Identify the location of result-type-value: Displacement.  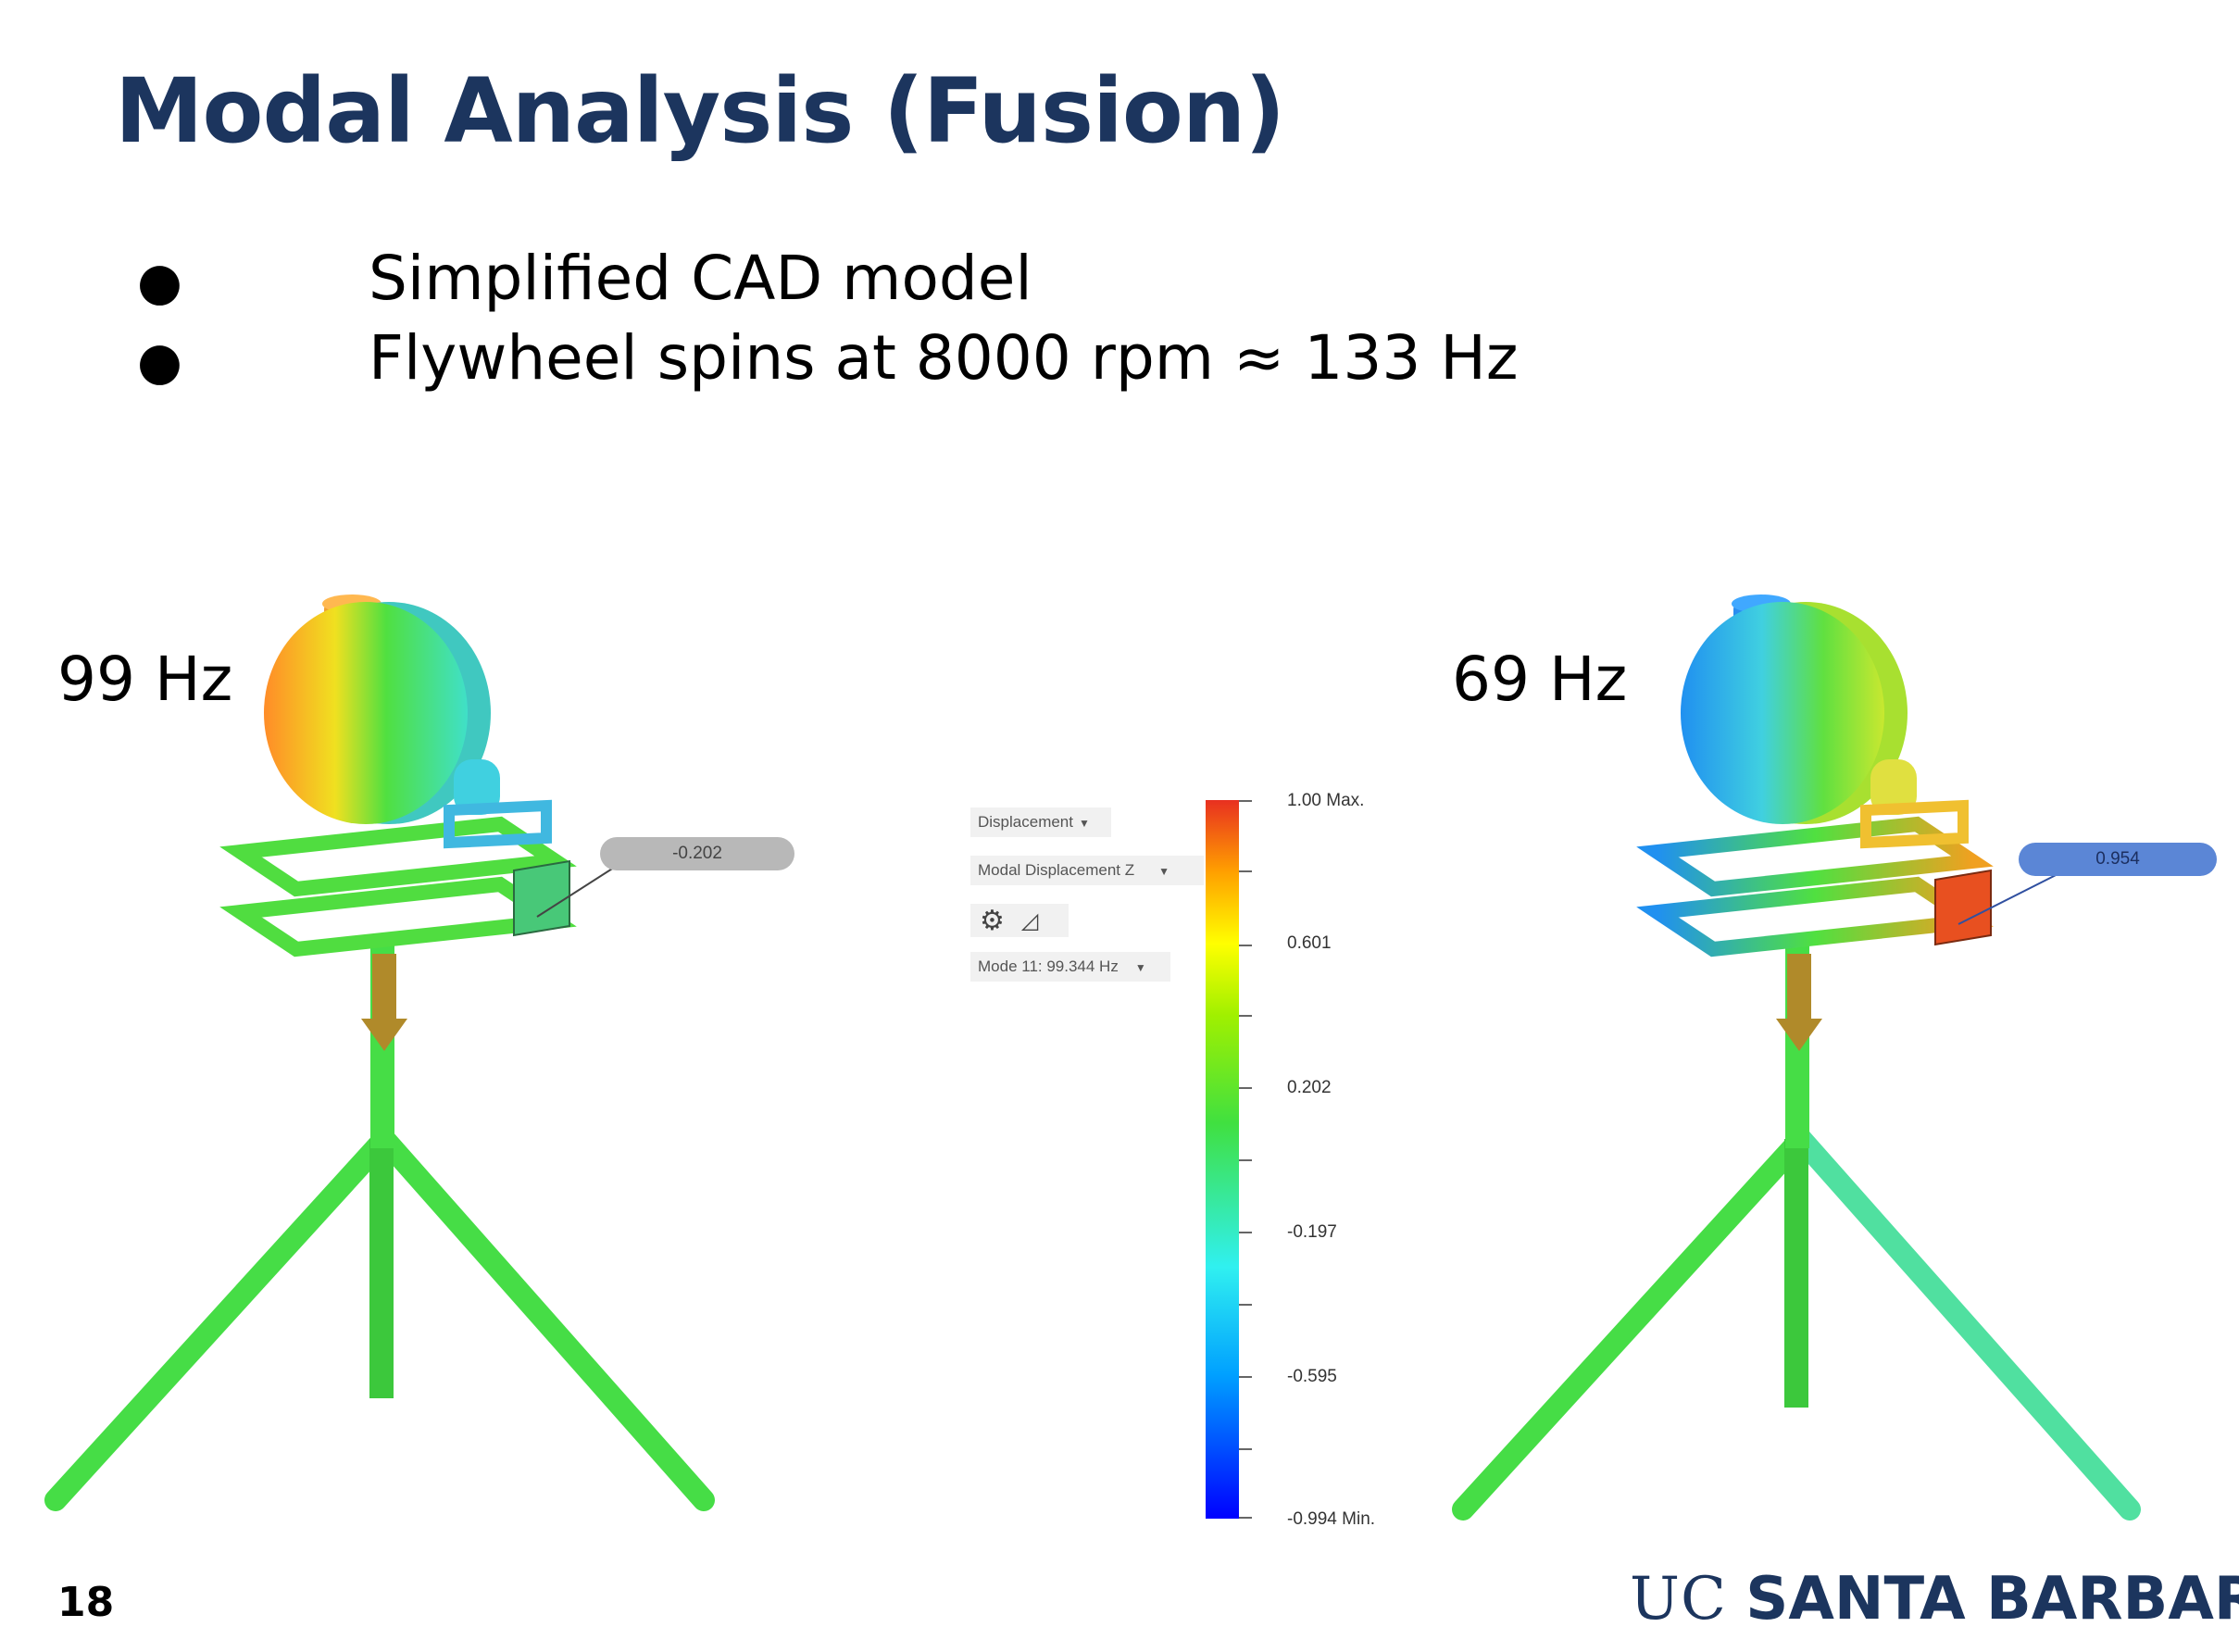
(1025, 822).